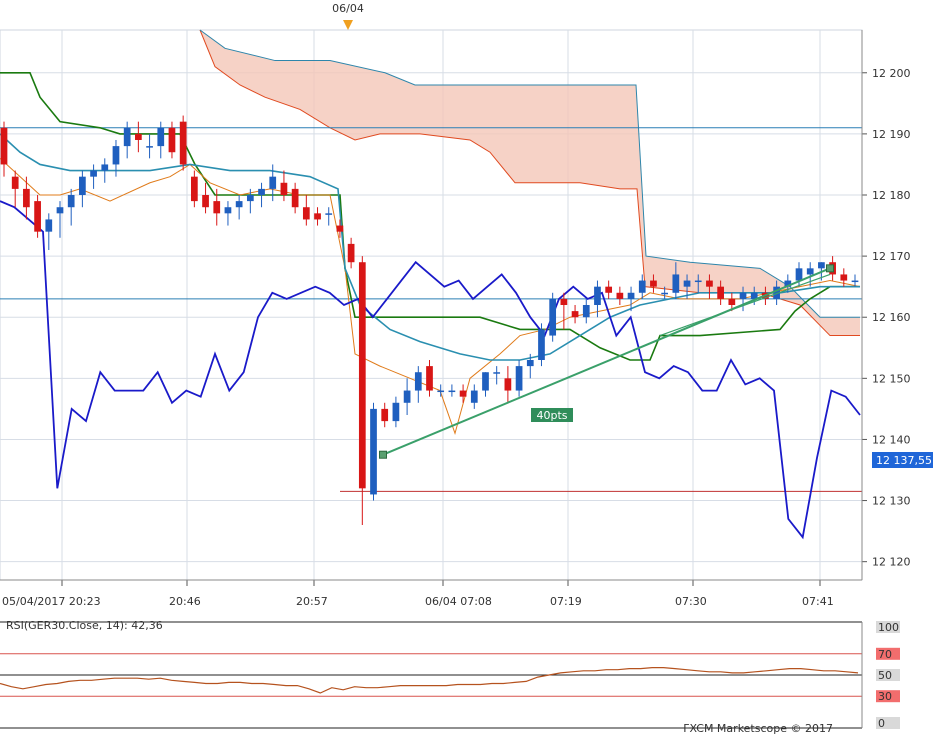 This screenshot has height=736, width=933. What do you see at coordinates (185, 601) in the screenshot?
I see `x-tick-label: 20:46` at bounding box center [185, 601].